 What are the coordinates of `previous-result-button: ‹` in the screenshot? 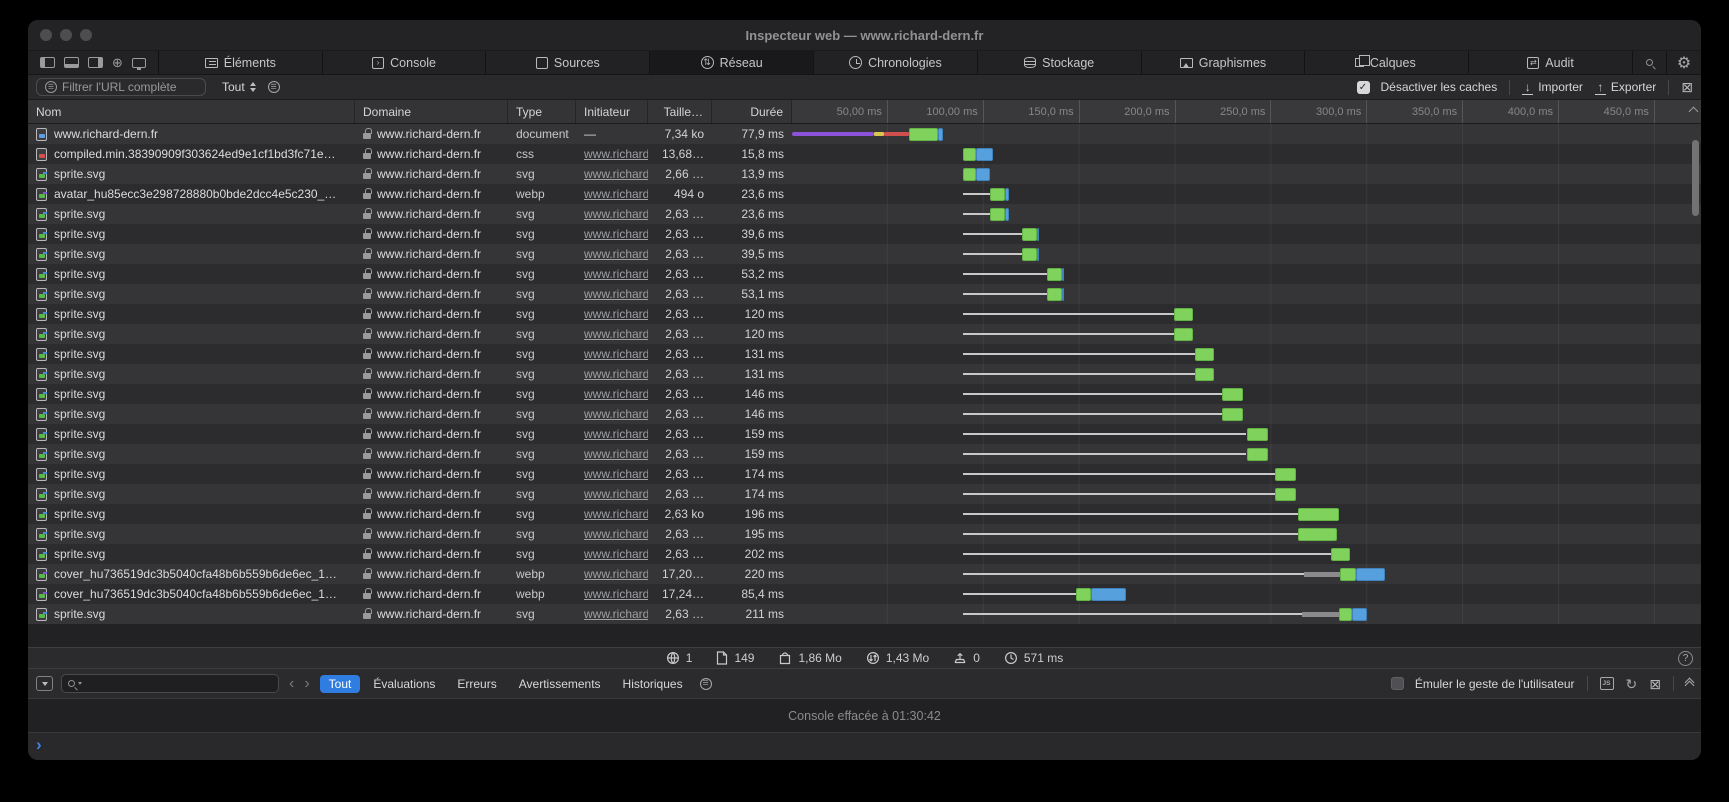 It's located at (292, 683).